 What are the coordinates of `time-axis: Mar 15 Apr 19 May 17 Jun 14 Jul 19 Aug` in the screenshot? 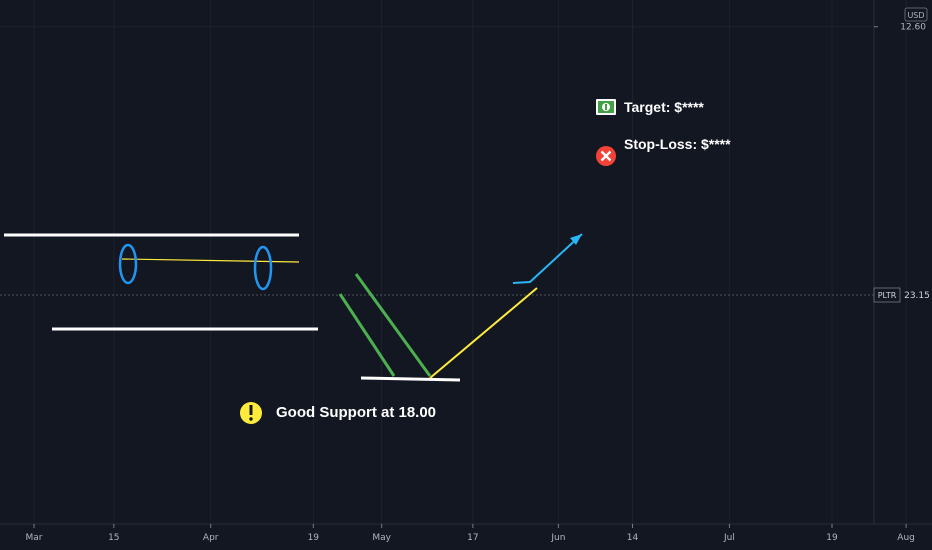 It's located at (470, 533).